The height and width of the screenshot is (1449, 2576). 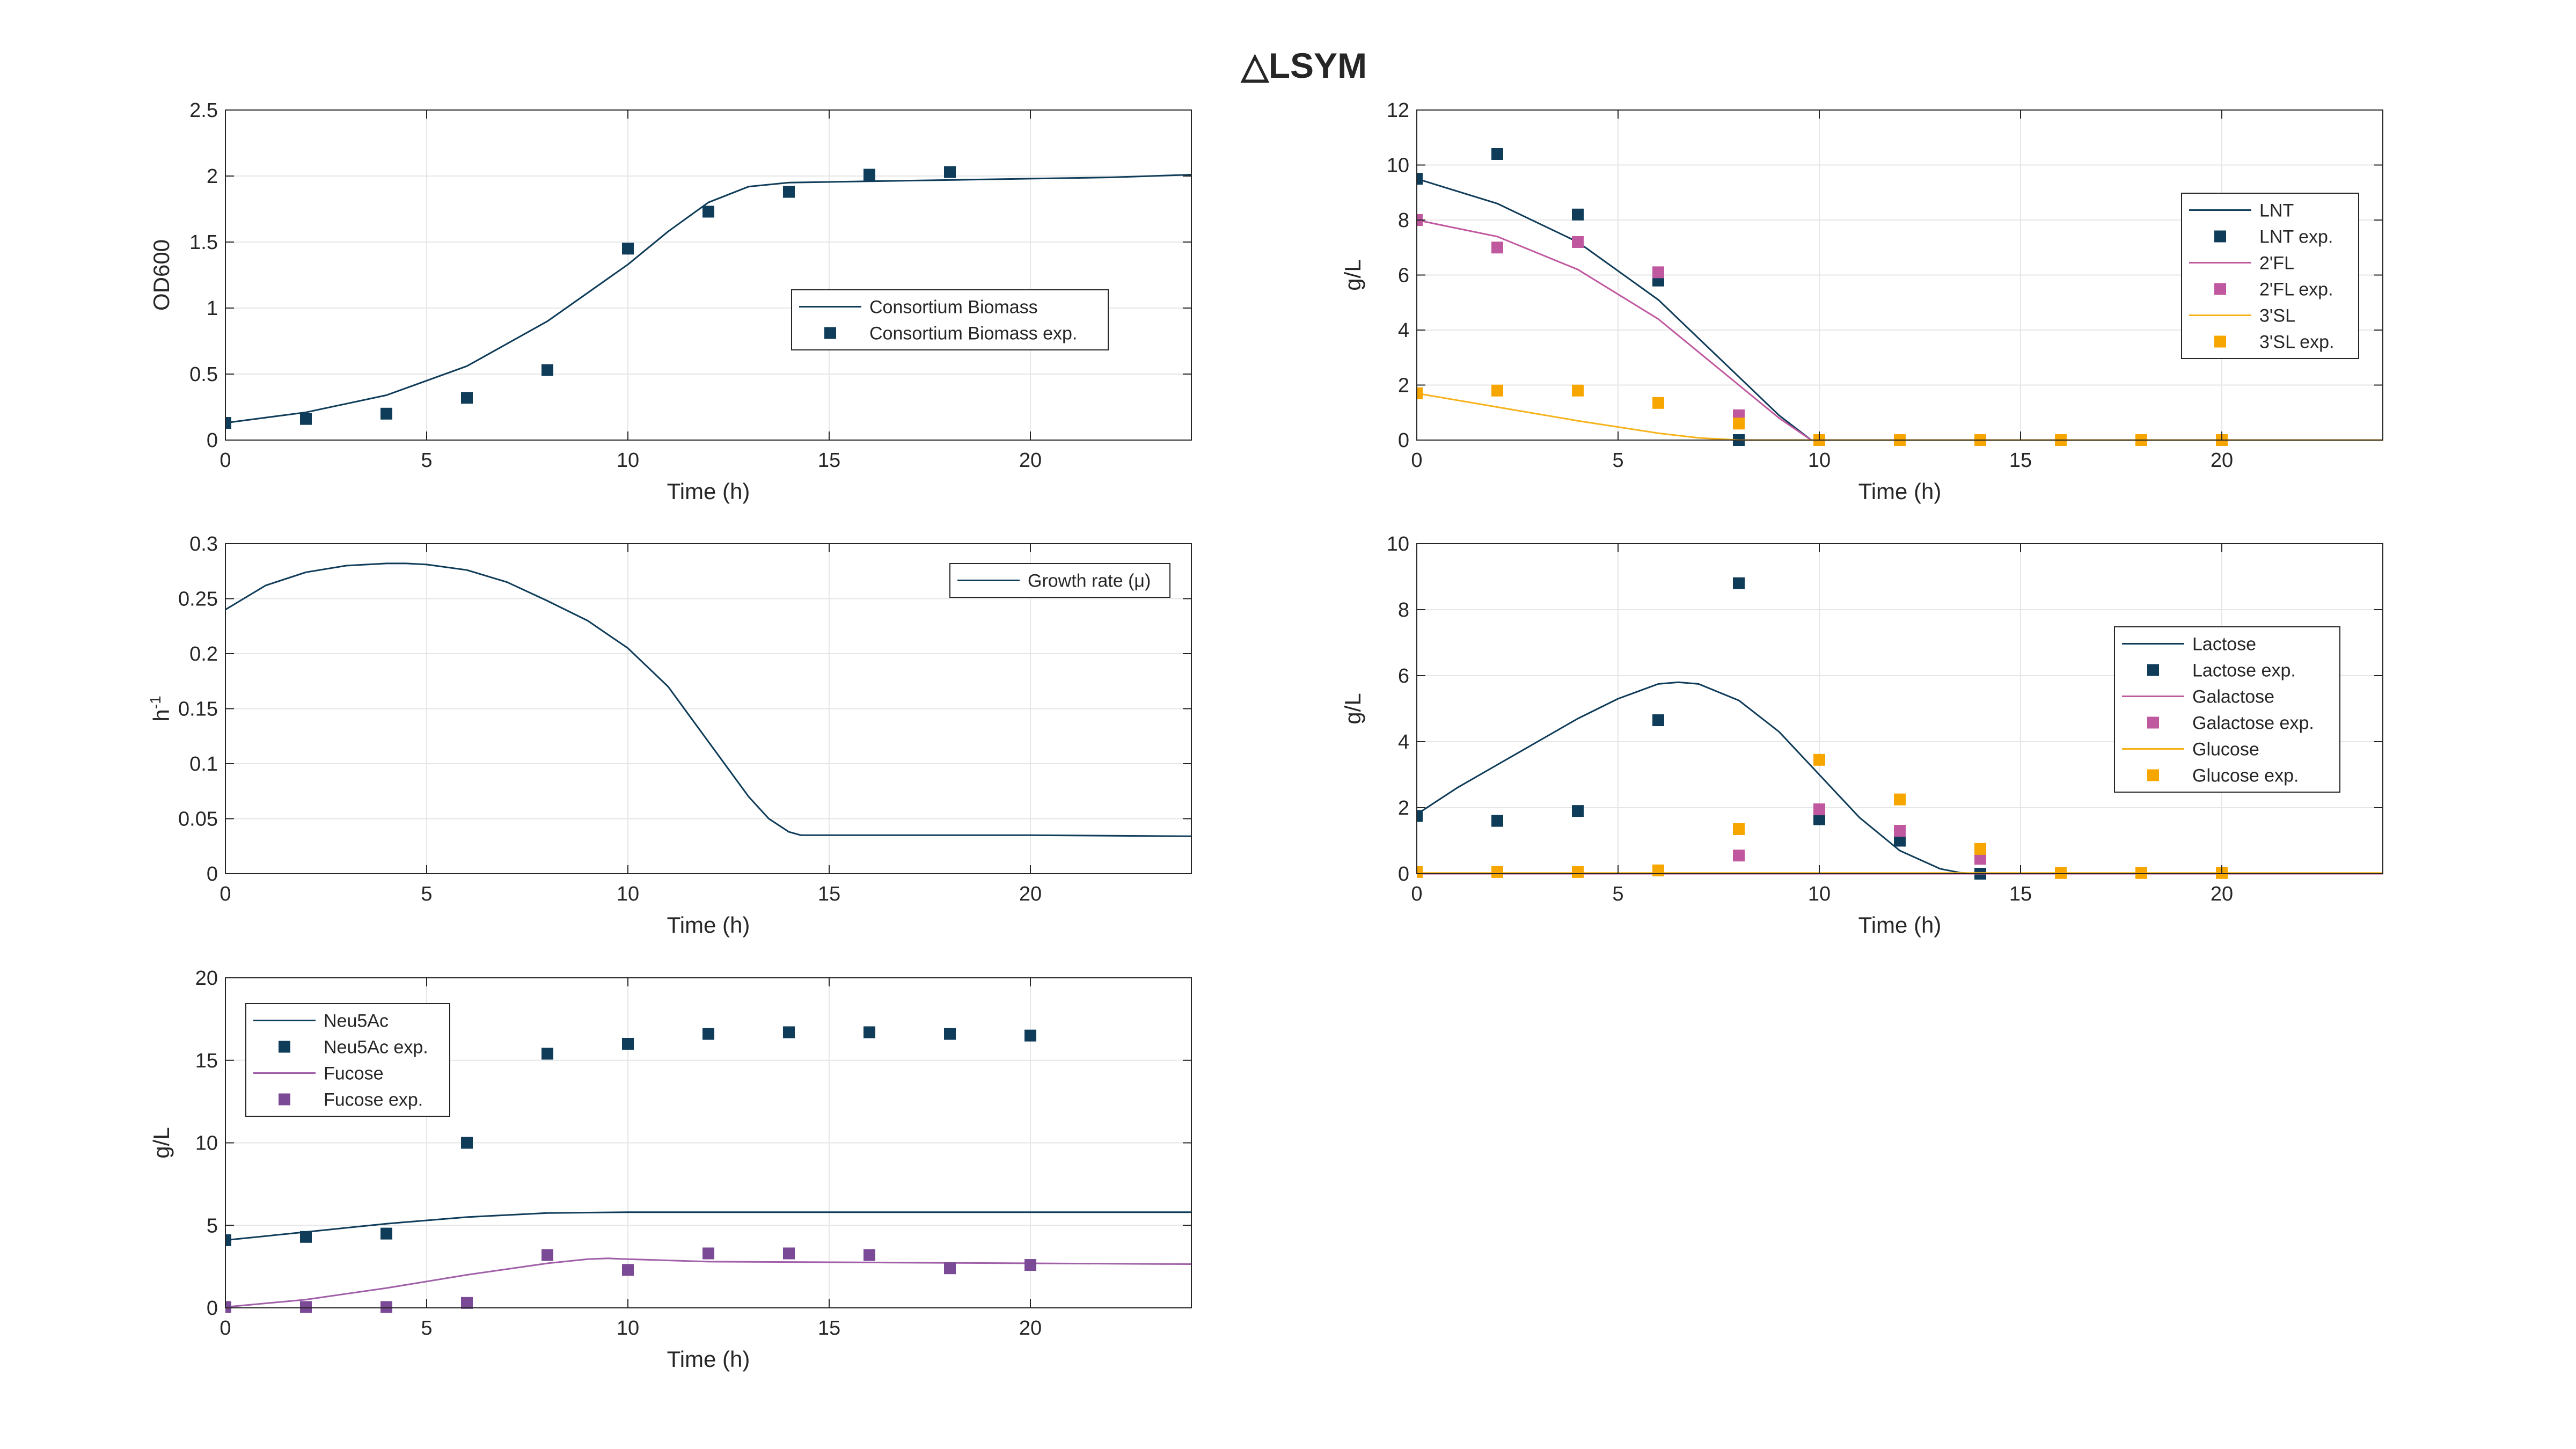 I want to click on legend-label: Glucose, so click(x=2225, y=750).